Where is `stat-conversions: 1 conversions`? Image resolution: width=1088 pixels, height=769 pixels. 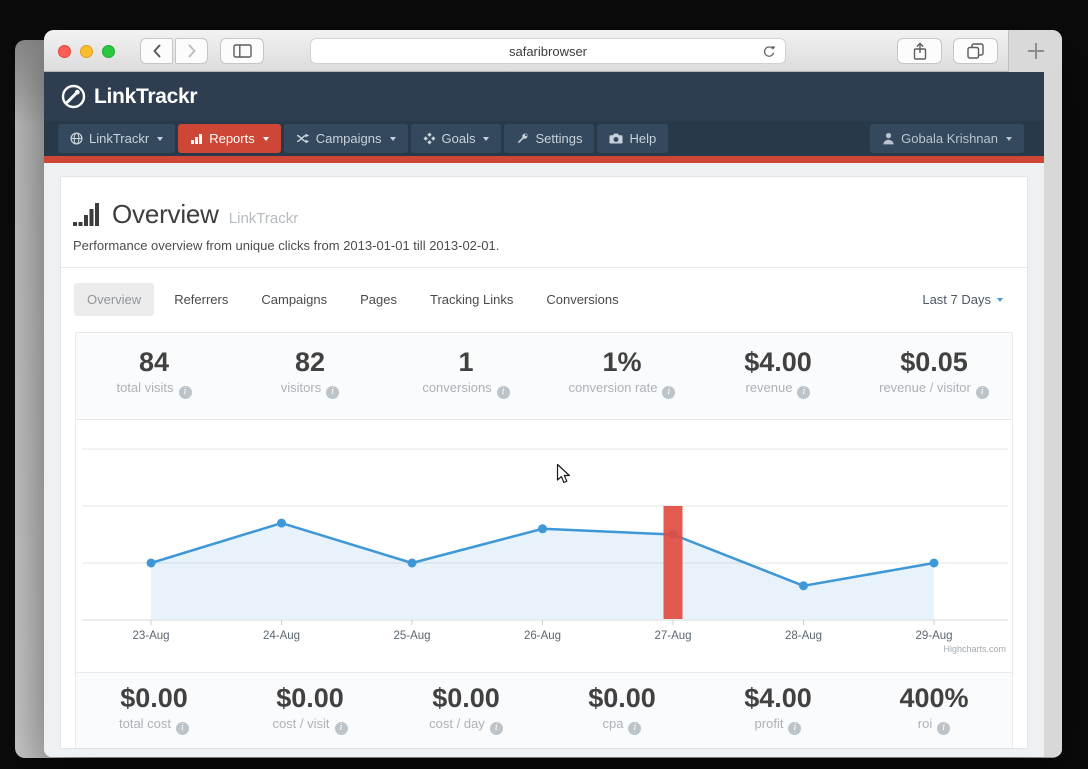 stat-conversions: 1 conversions is located at coordinates (466, 382).